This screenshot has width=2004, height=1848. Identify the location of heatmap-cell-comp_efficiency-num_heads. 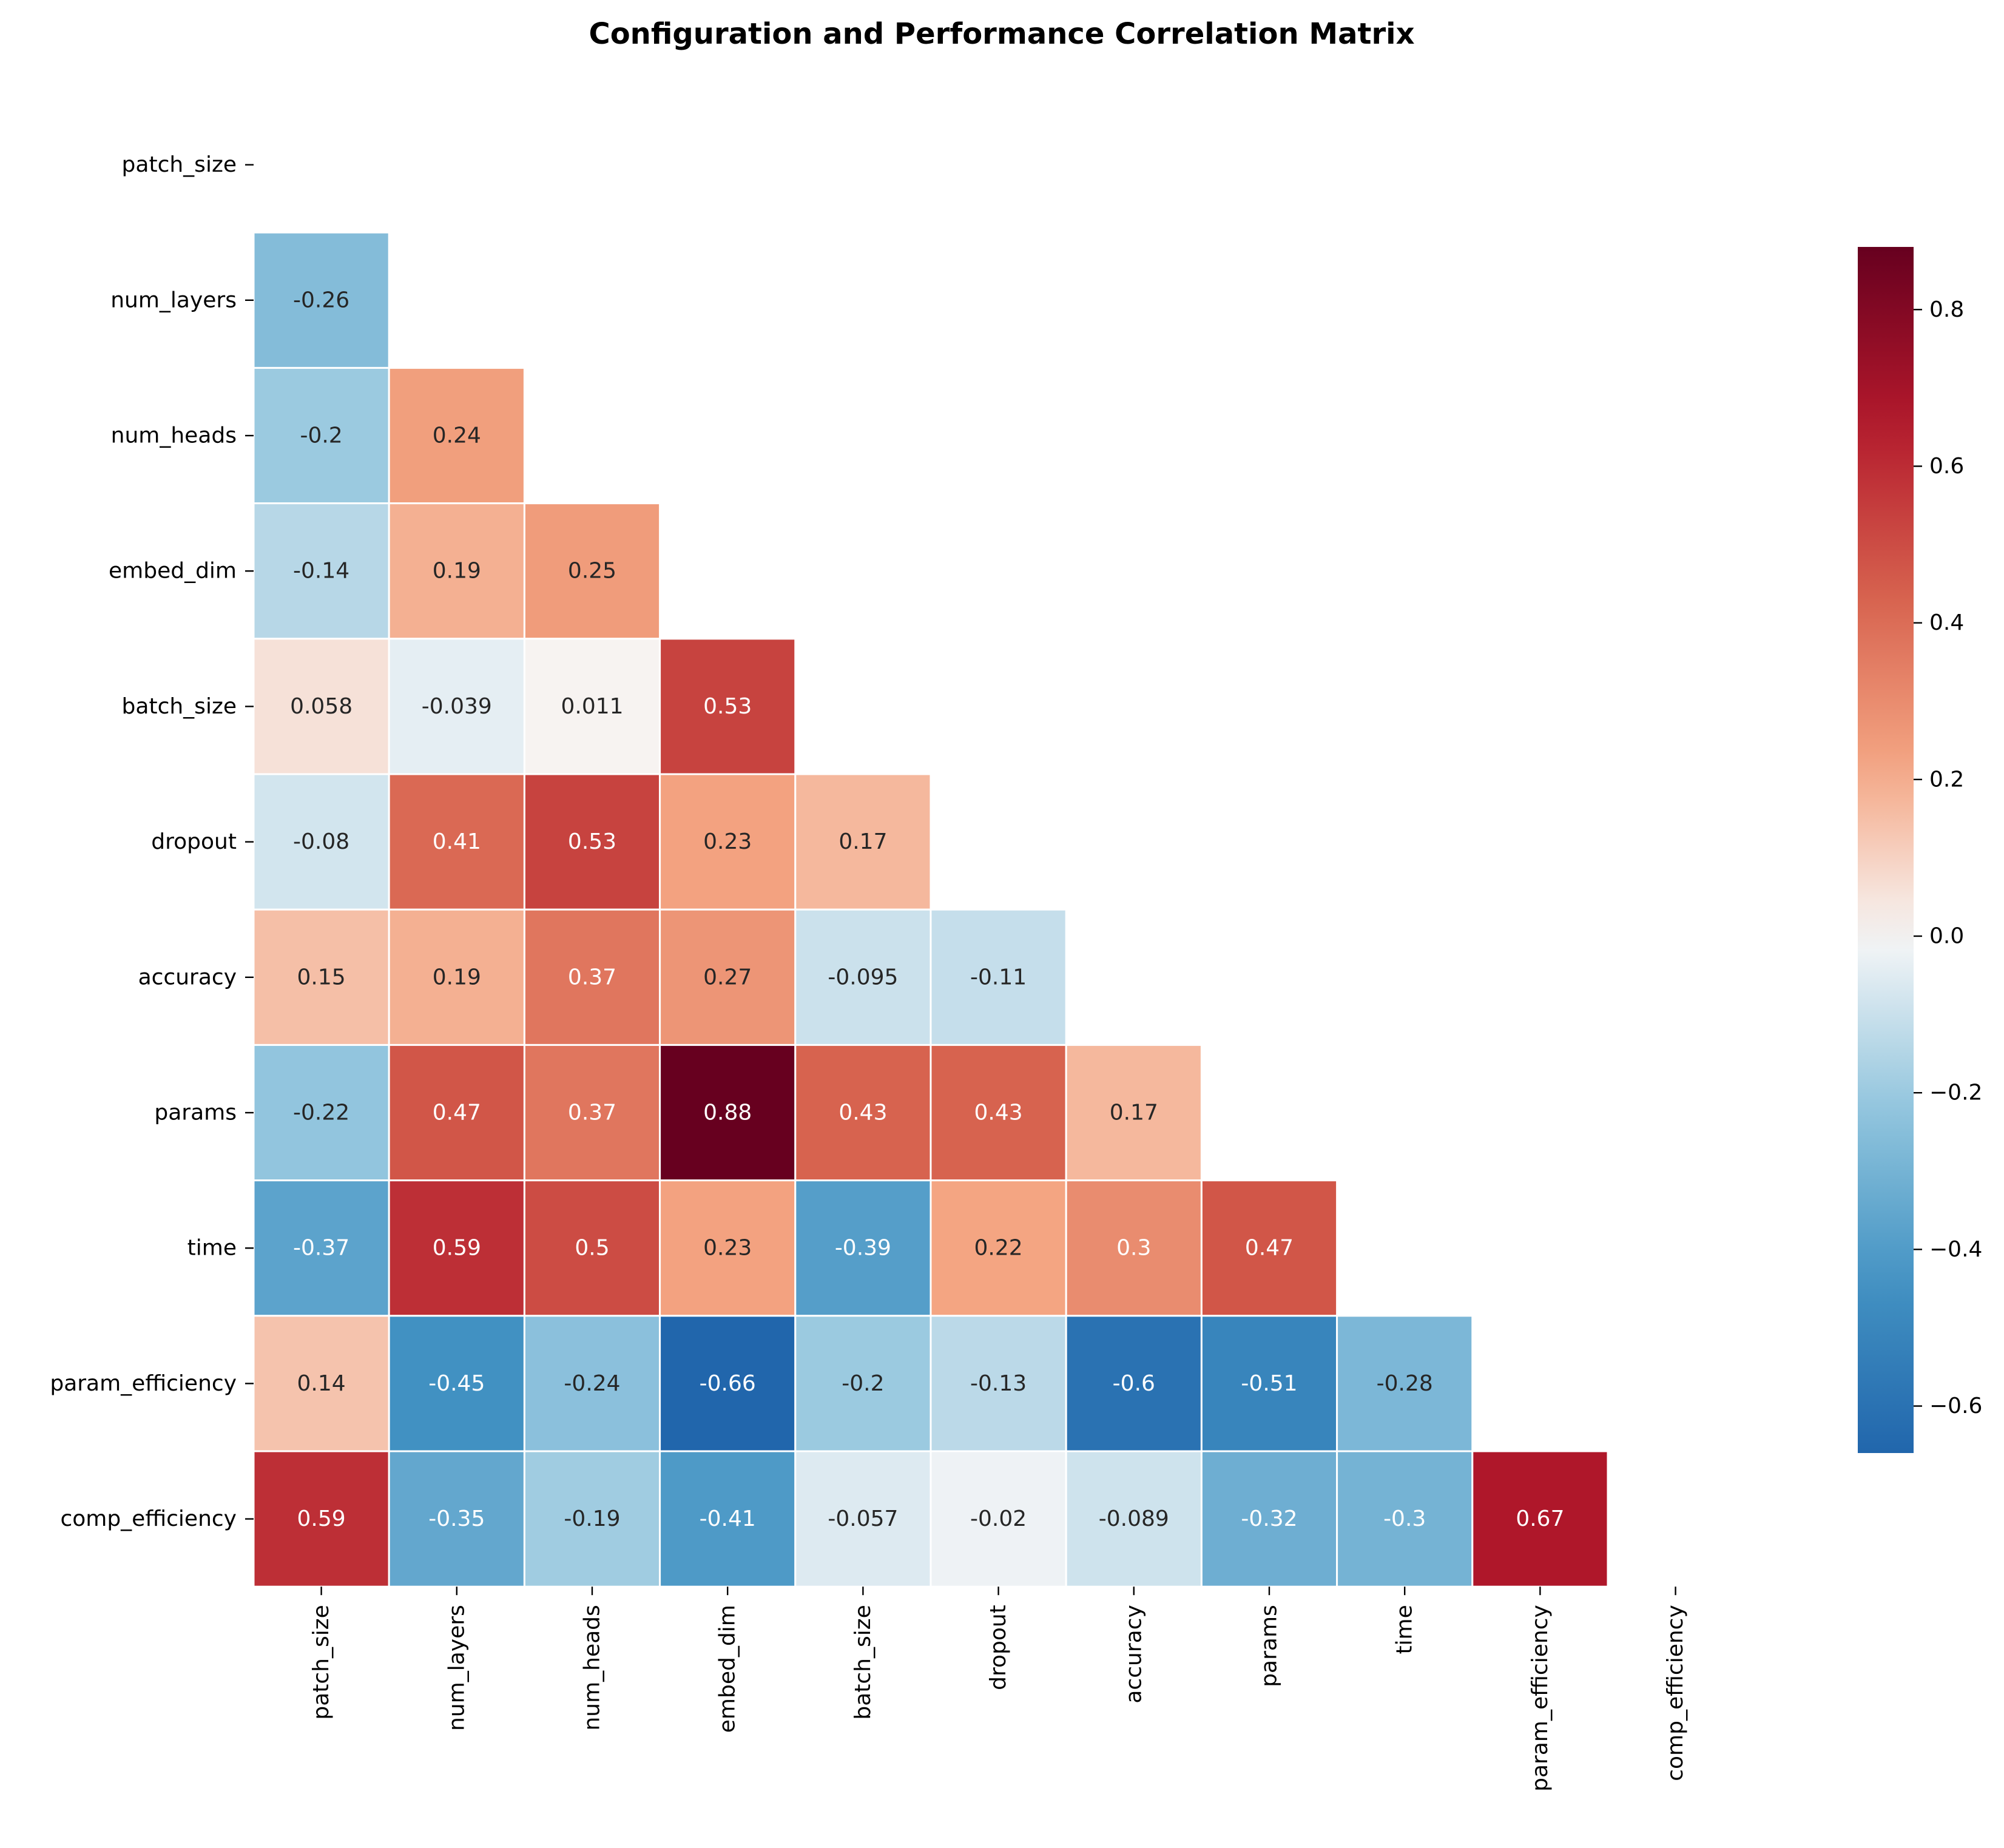
(592, 1519).